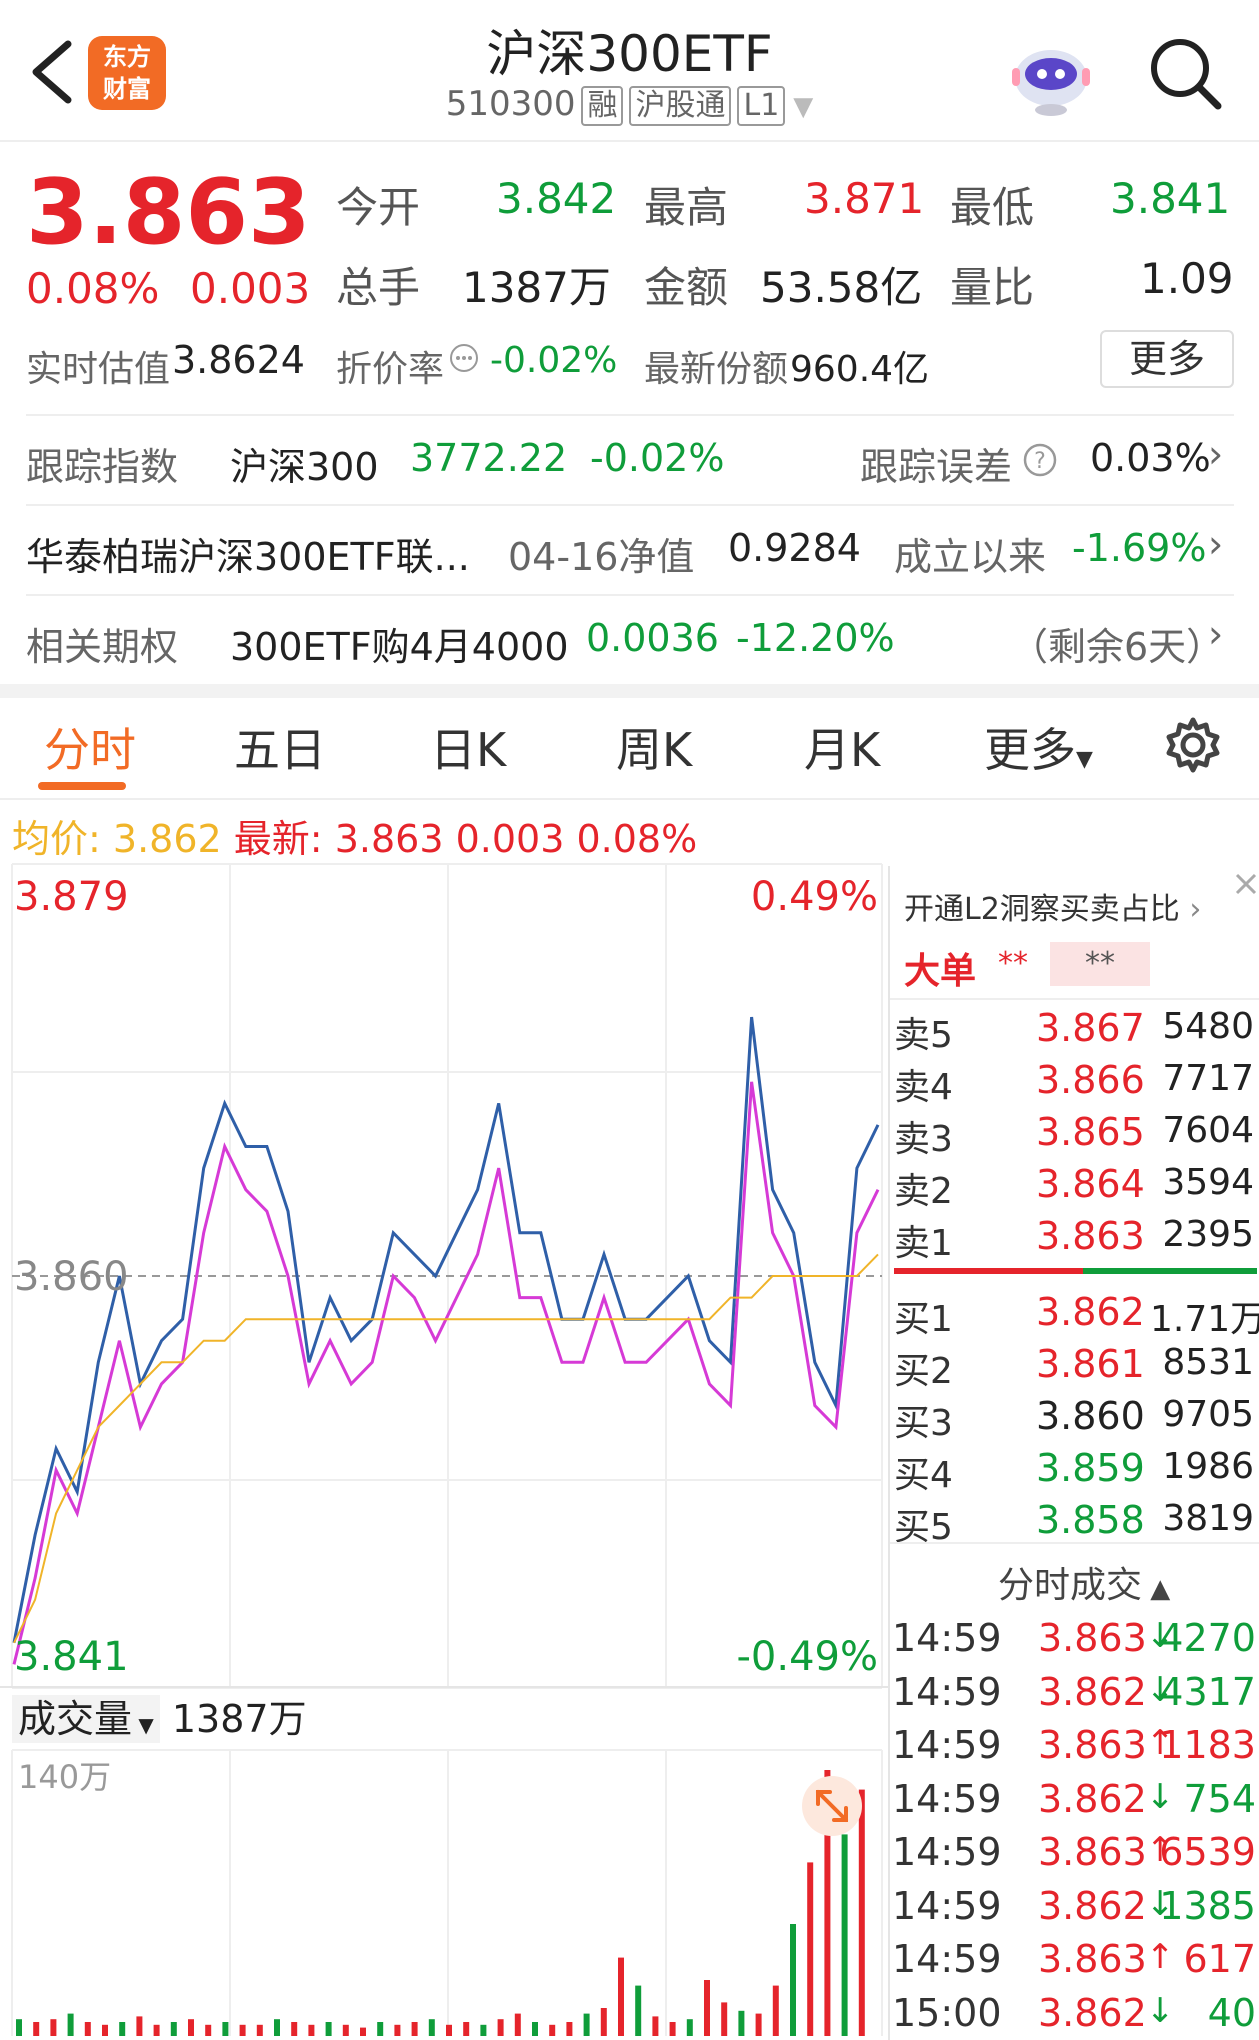  What do you see at coordinates (64, 1777) in the screenshot?
I see `volume-max-label: 140万` at bounding box center [64, 1777].